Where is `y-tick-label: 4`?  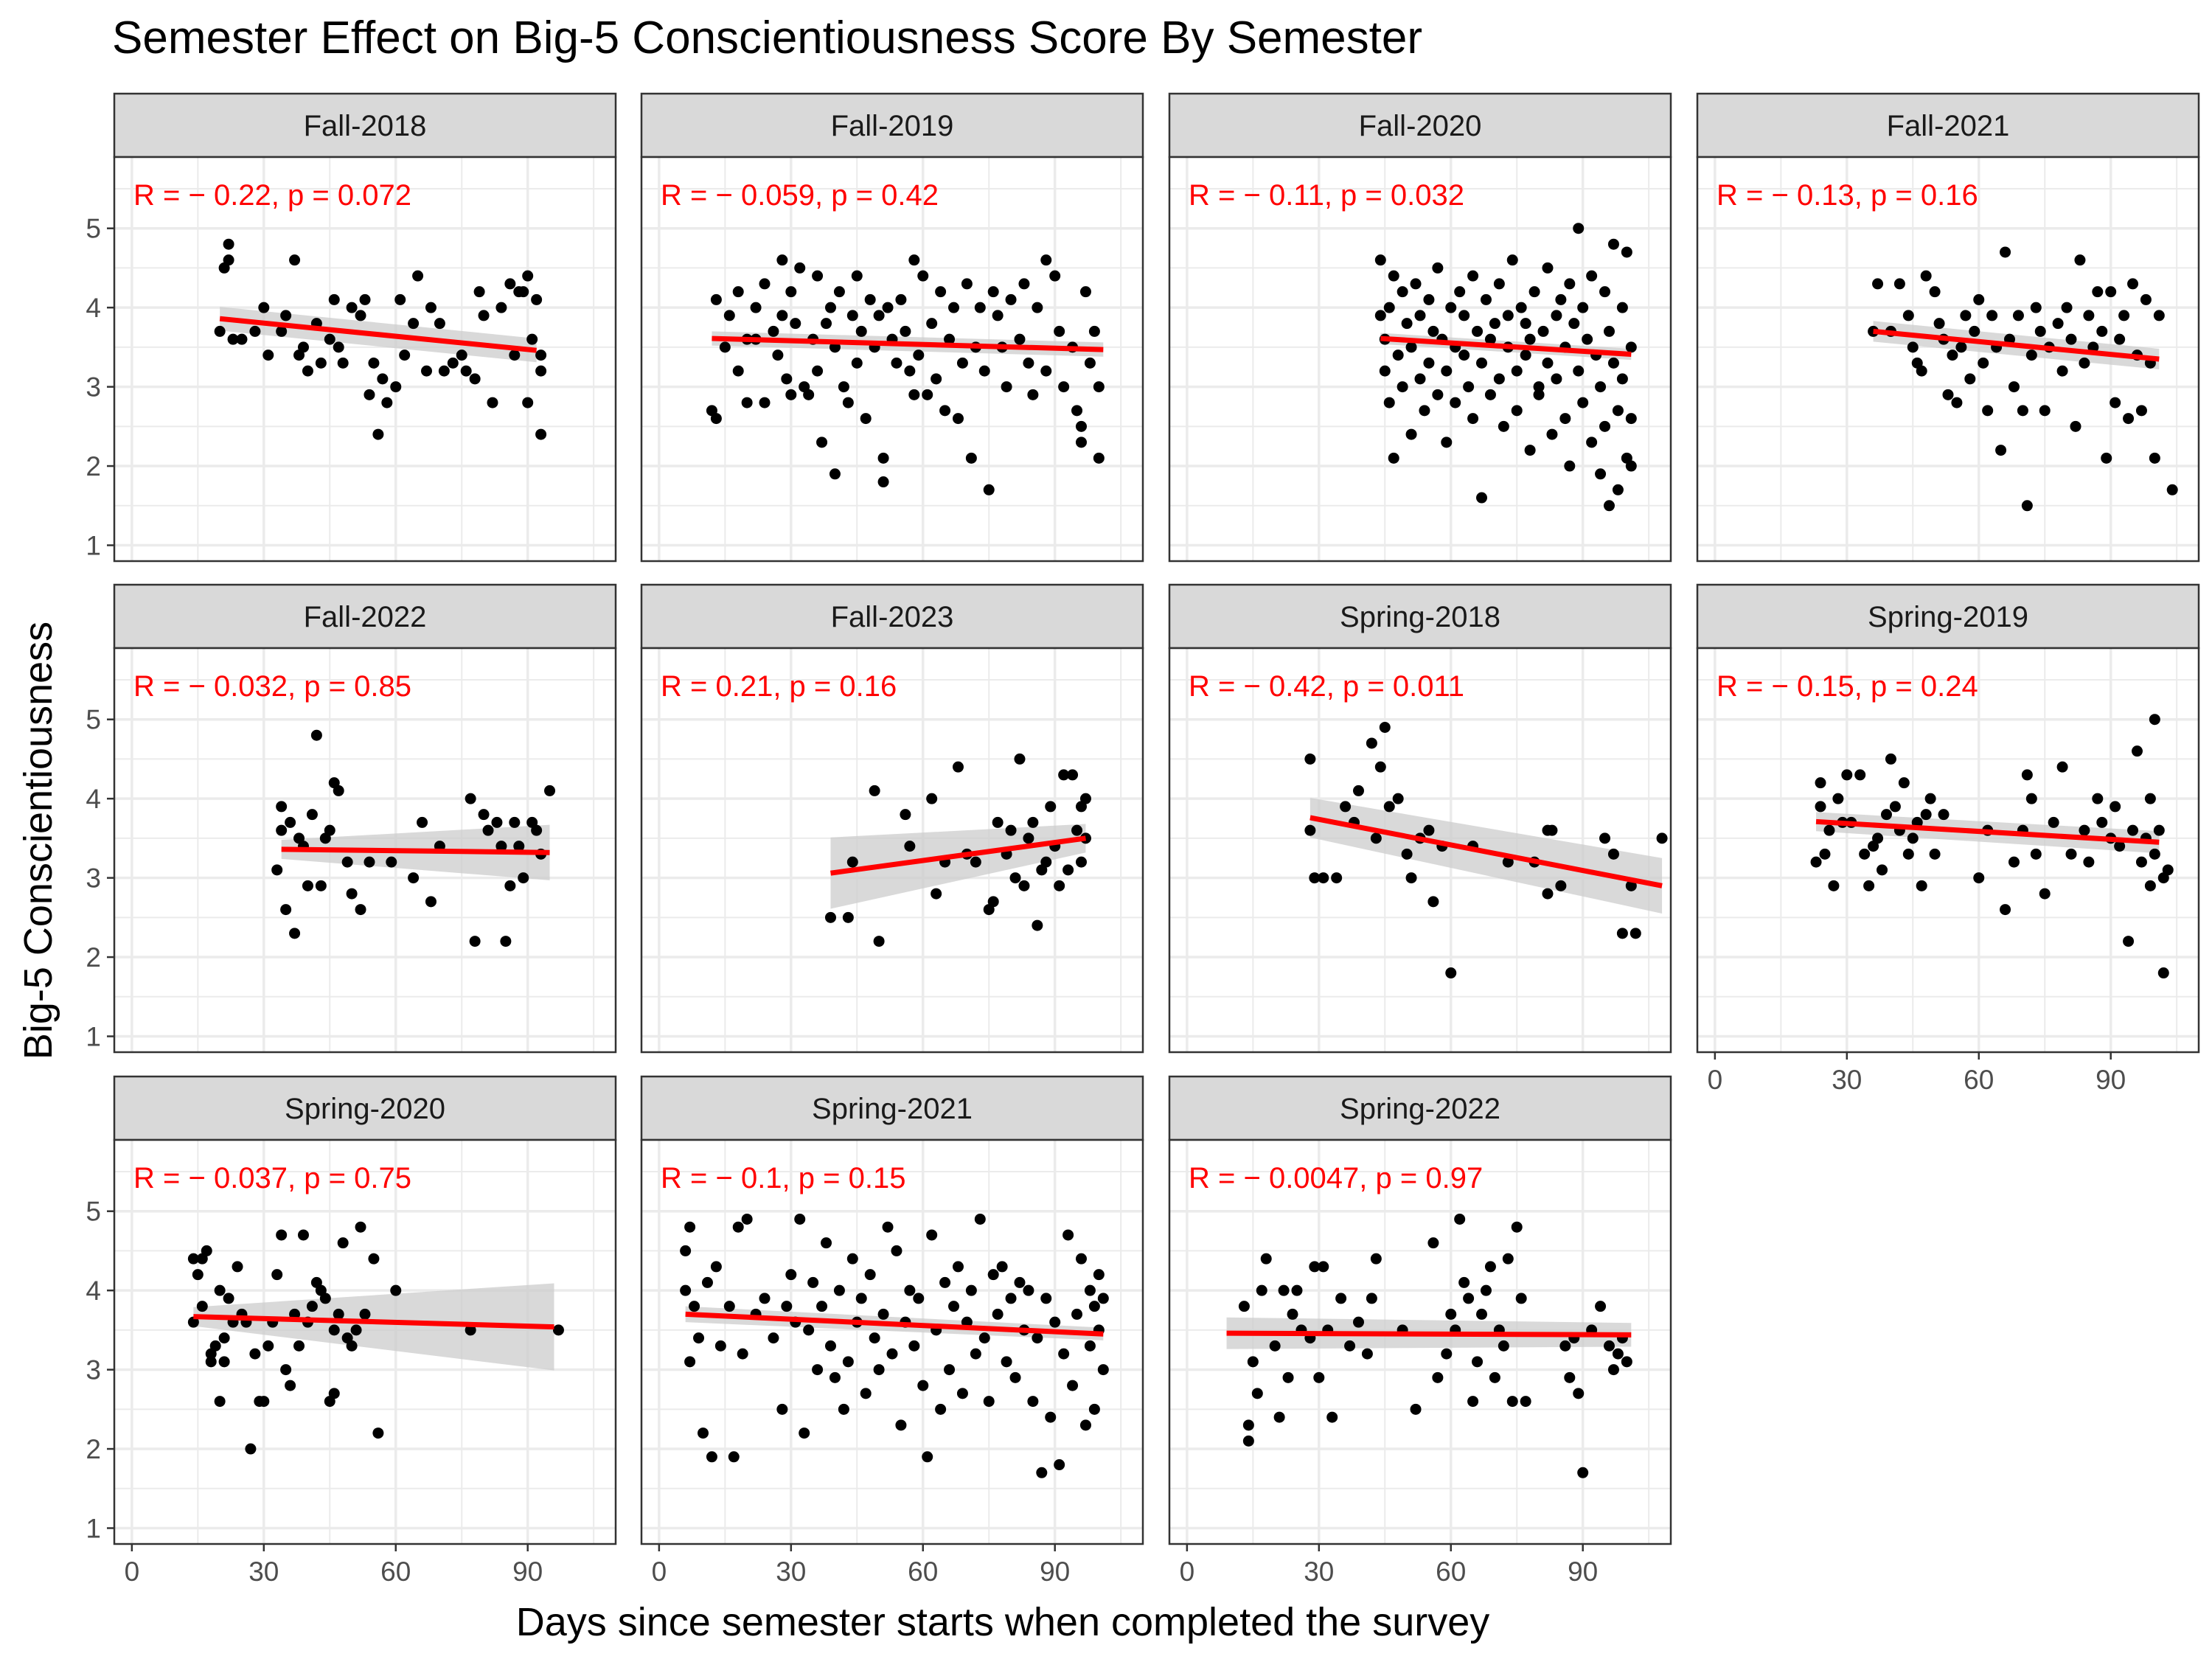
y-tick-label: 4 is located at coordinates (93, 1291).